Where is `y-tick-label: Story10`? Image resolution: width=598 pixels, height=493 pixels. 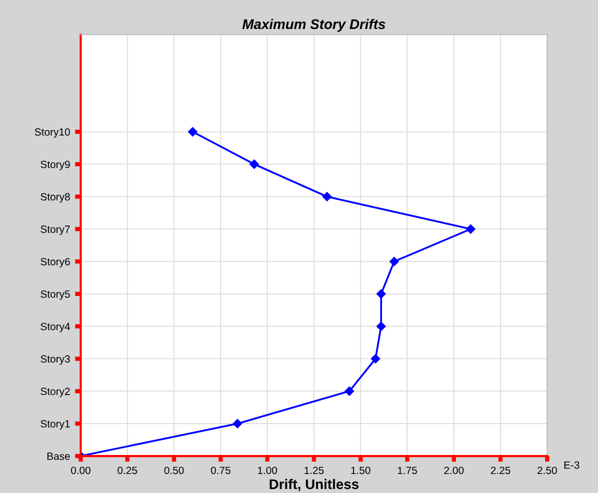
y-tick-label: Story10 is located at coordinates (52, 133).